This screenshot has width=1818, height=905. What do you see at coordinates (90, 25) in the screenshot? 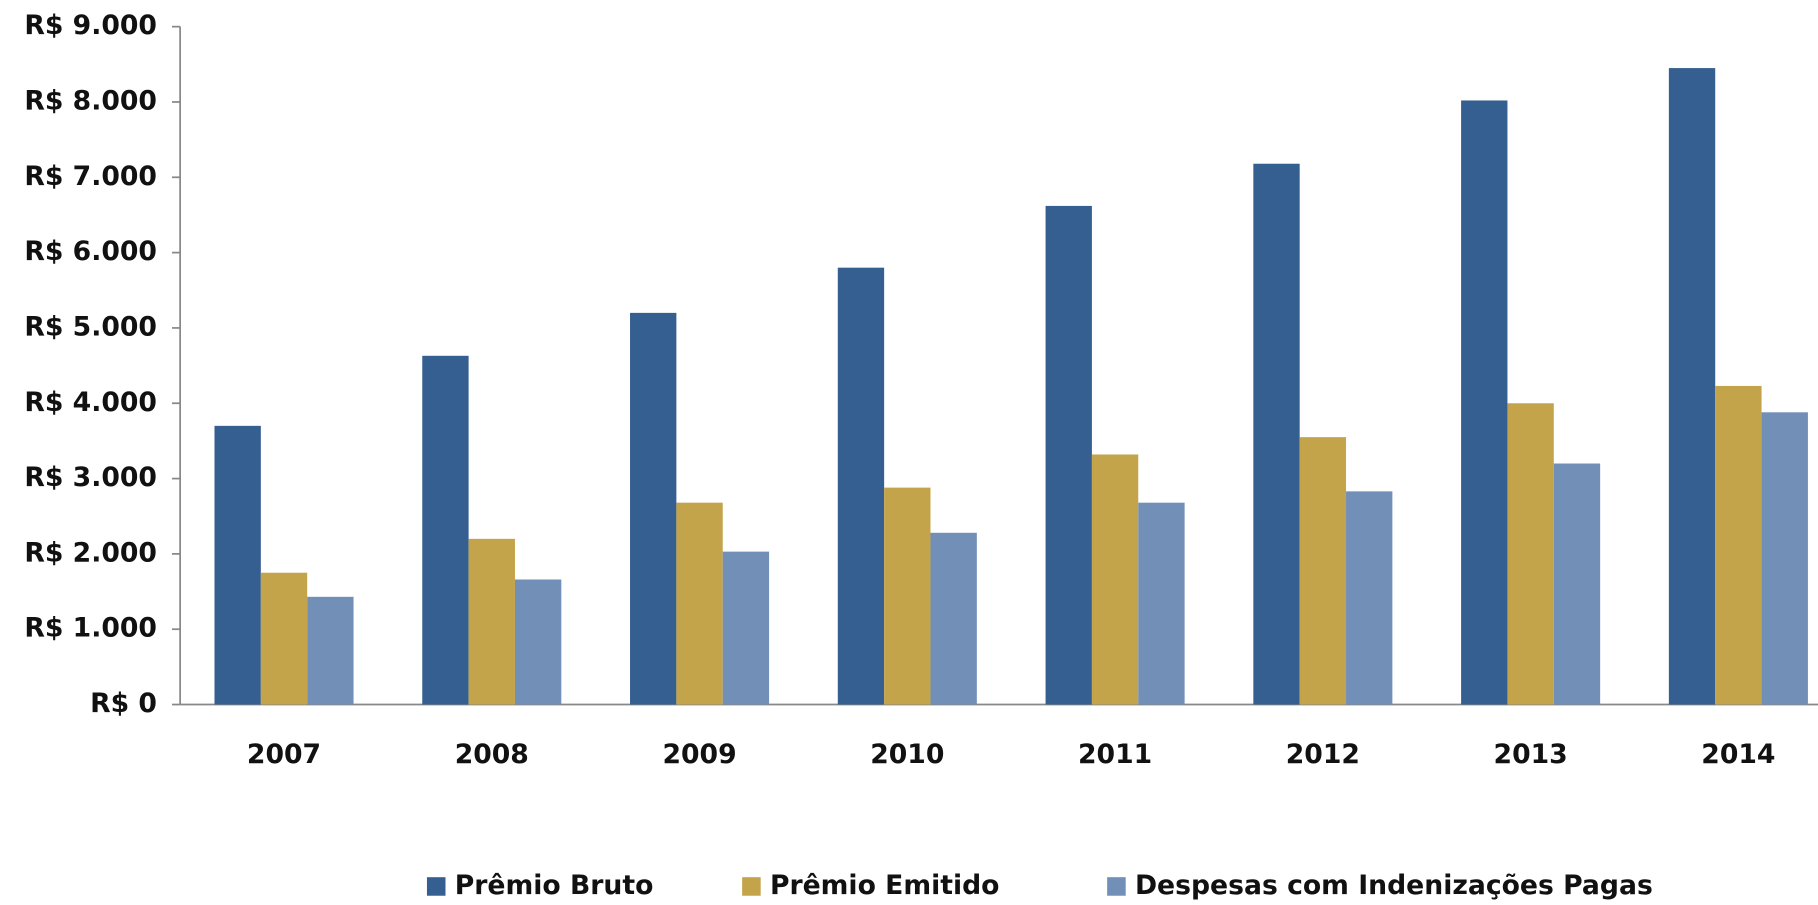
I see `y-tick-label: R$ 9.000` at bounding box center [90, 25].